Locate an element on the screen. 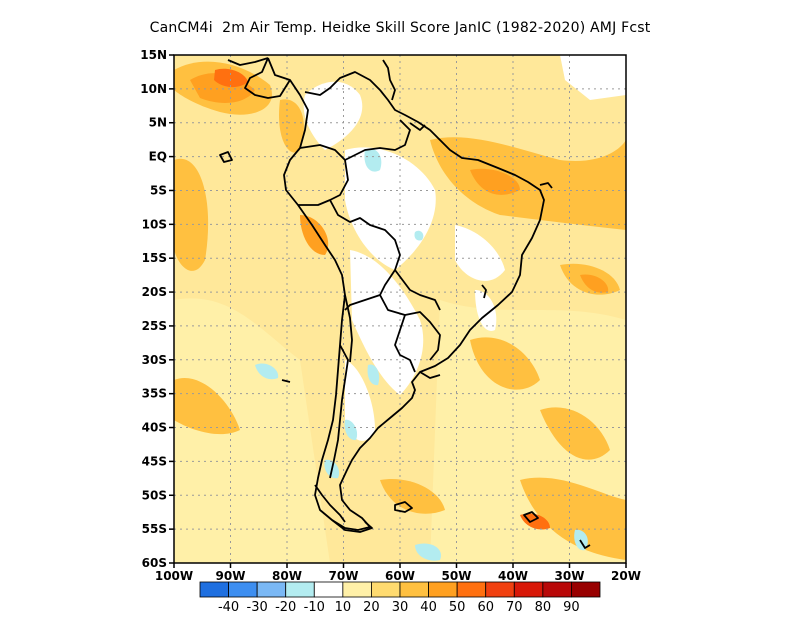 This screenshot has height=622, width=800. lat-tick-label: 40S is located at coordinates (154, 428).